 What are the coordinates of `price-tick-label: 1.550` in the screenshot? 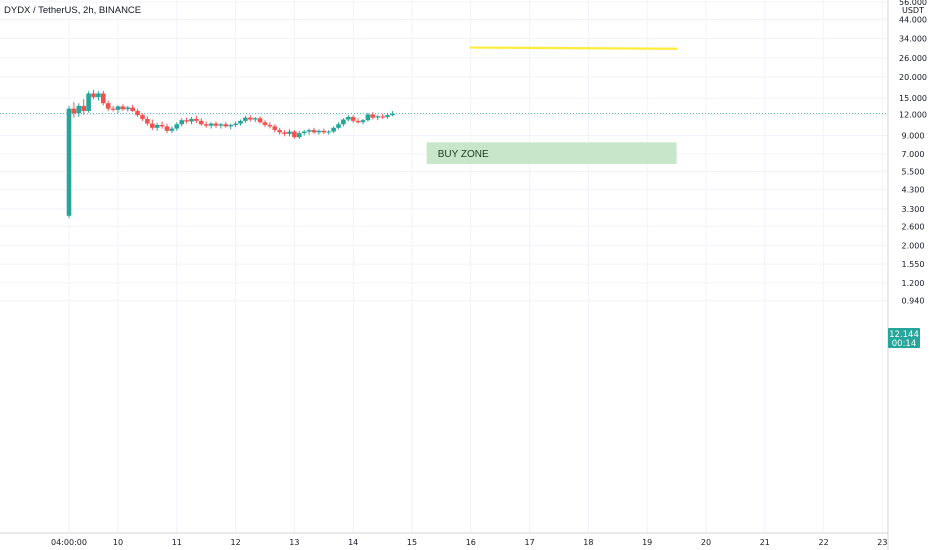 It's located at (913, 264).